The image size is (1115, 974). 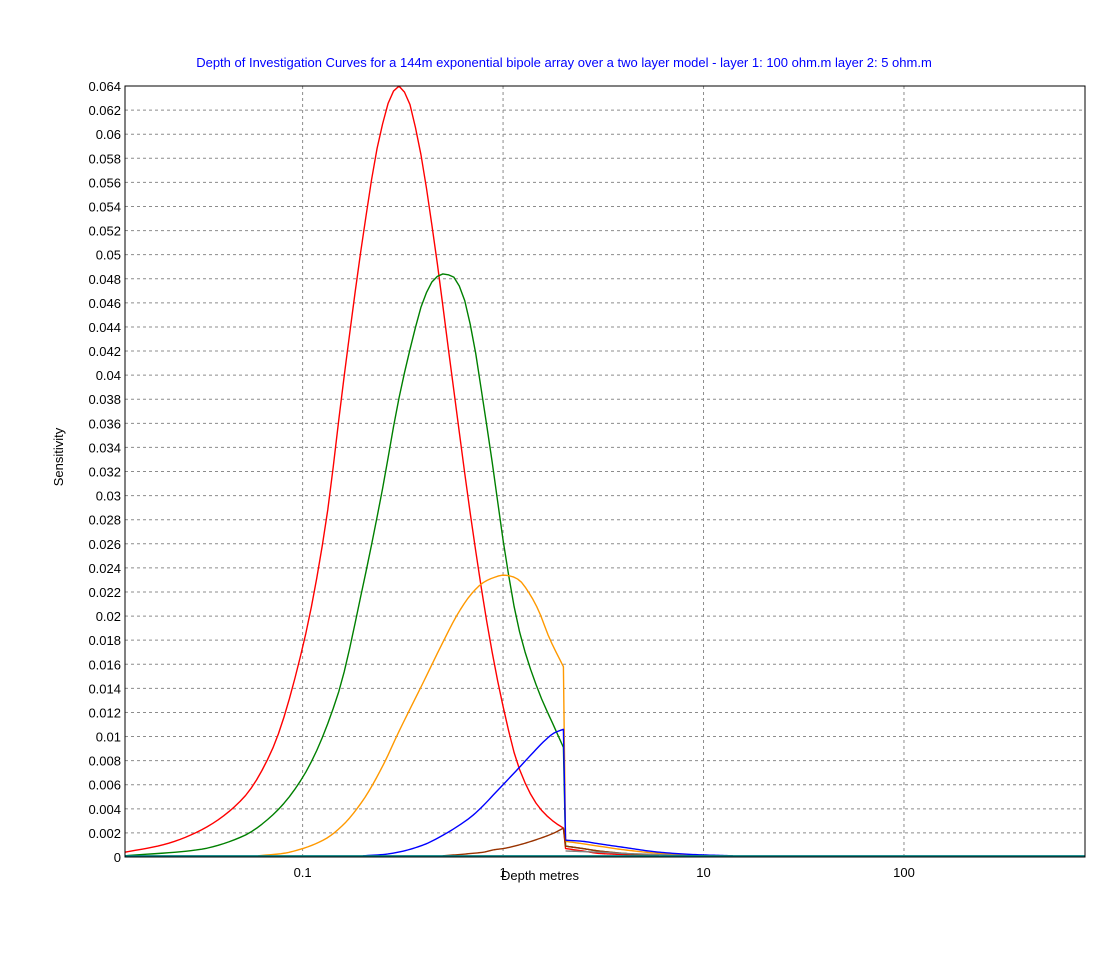 I want to click on x-tick-label: 10, so click(x=703, y=872).